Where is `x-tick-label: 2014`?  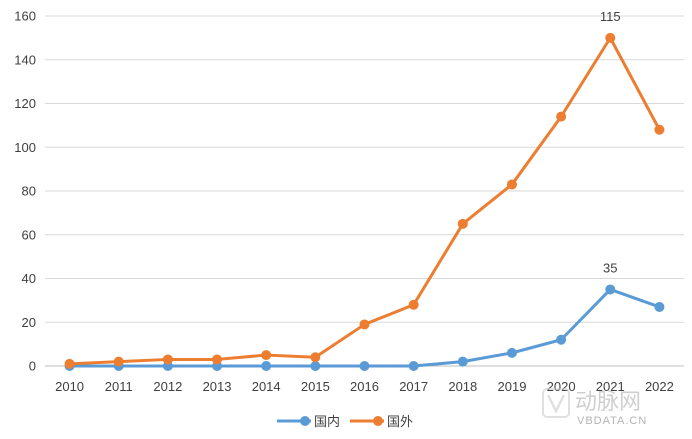
x-tick-label: 2014 is located at coordinates (266, 386).